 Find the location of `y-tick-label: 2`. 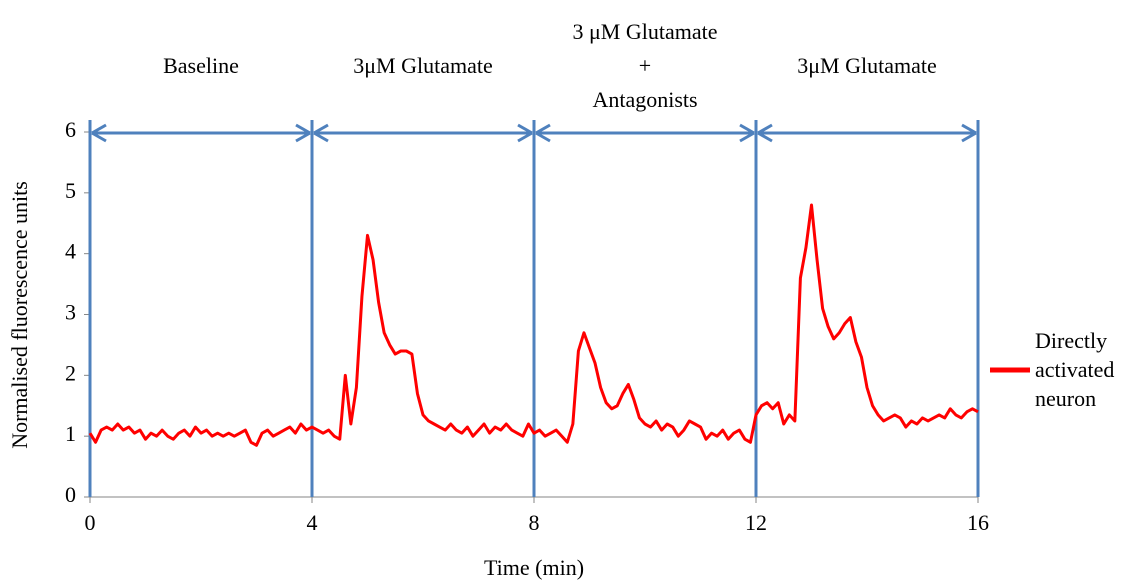

y-tick-label: 2 is located at coordinates (70, 372).